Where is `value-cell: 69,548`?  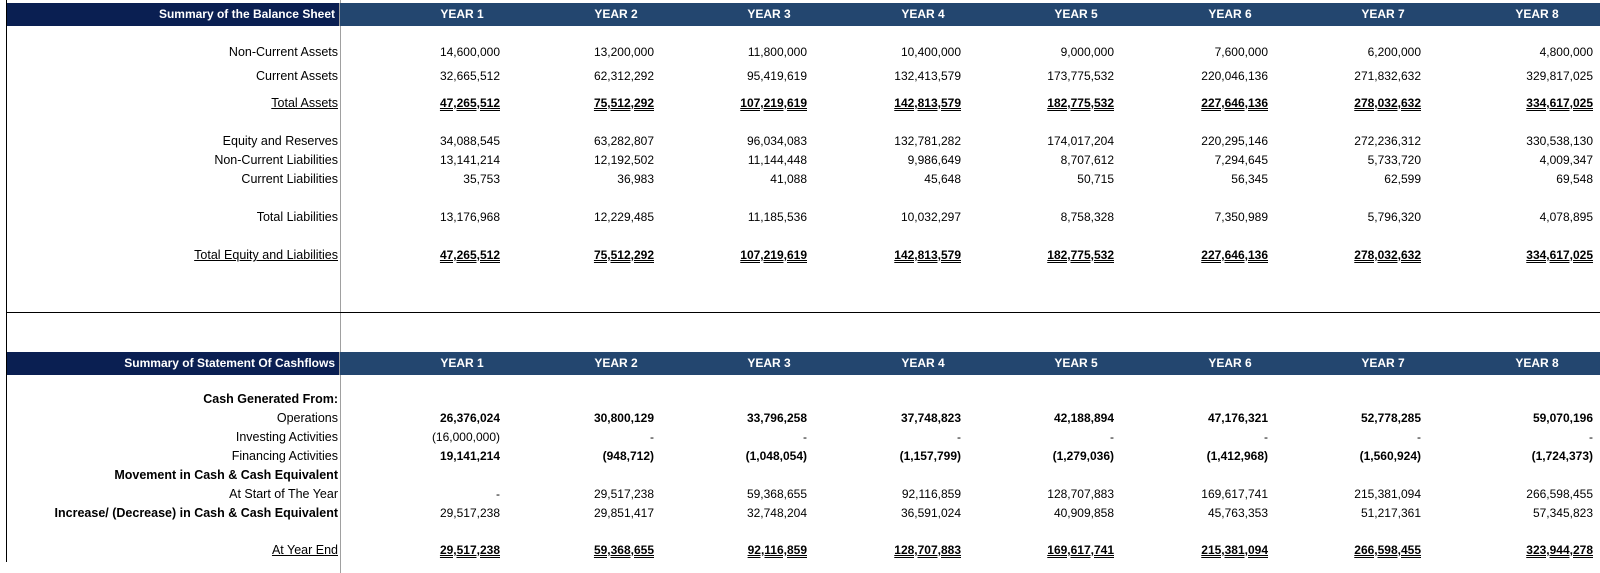 value-cell: 69,548 is located at coordinates (1574, 179).